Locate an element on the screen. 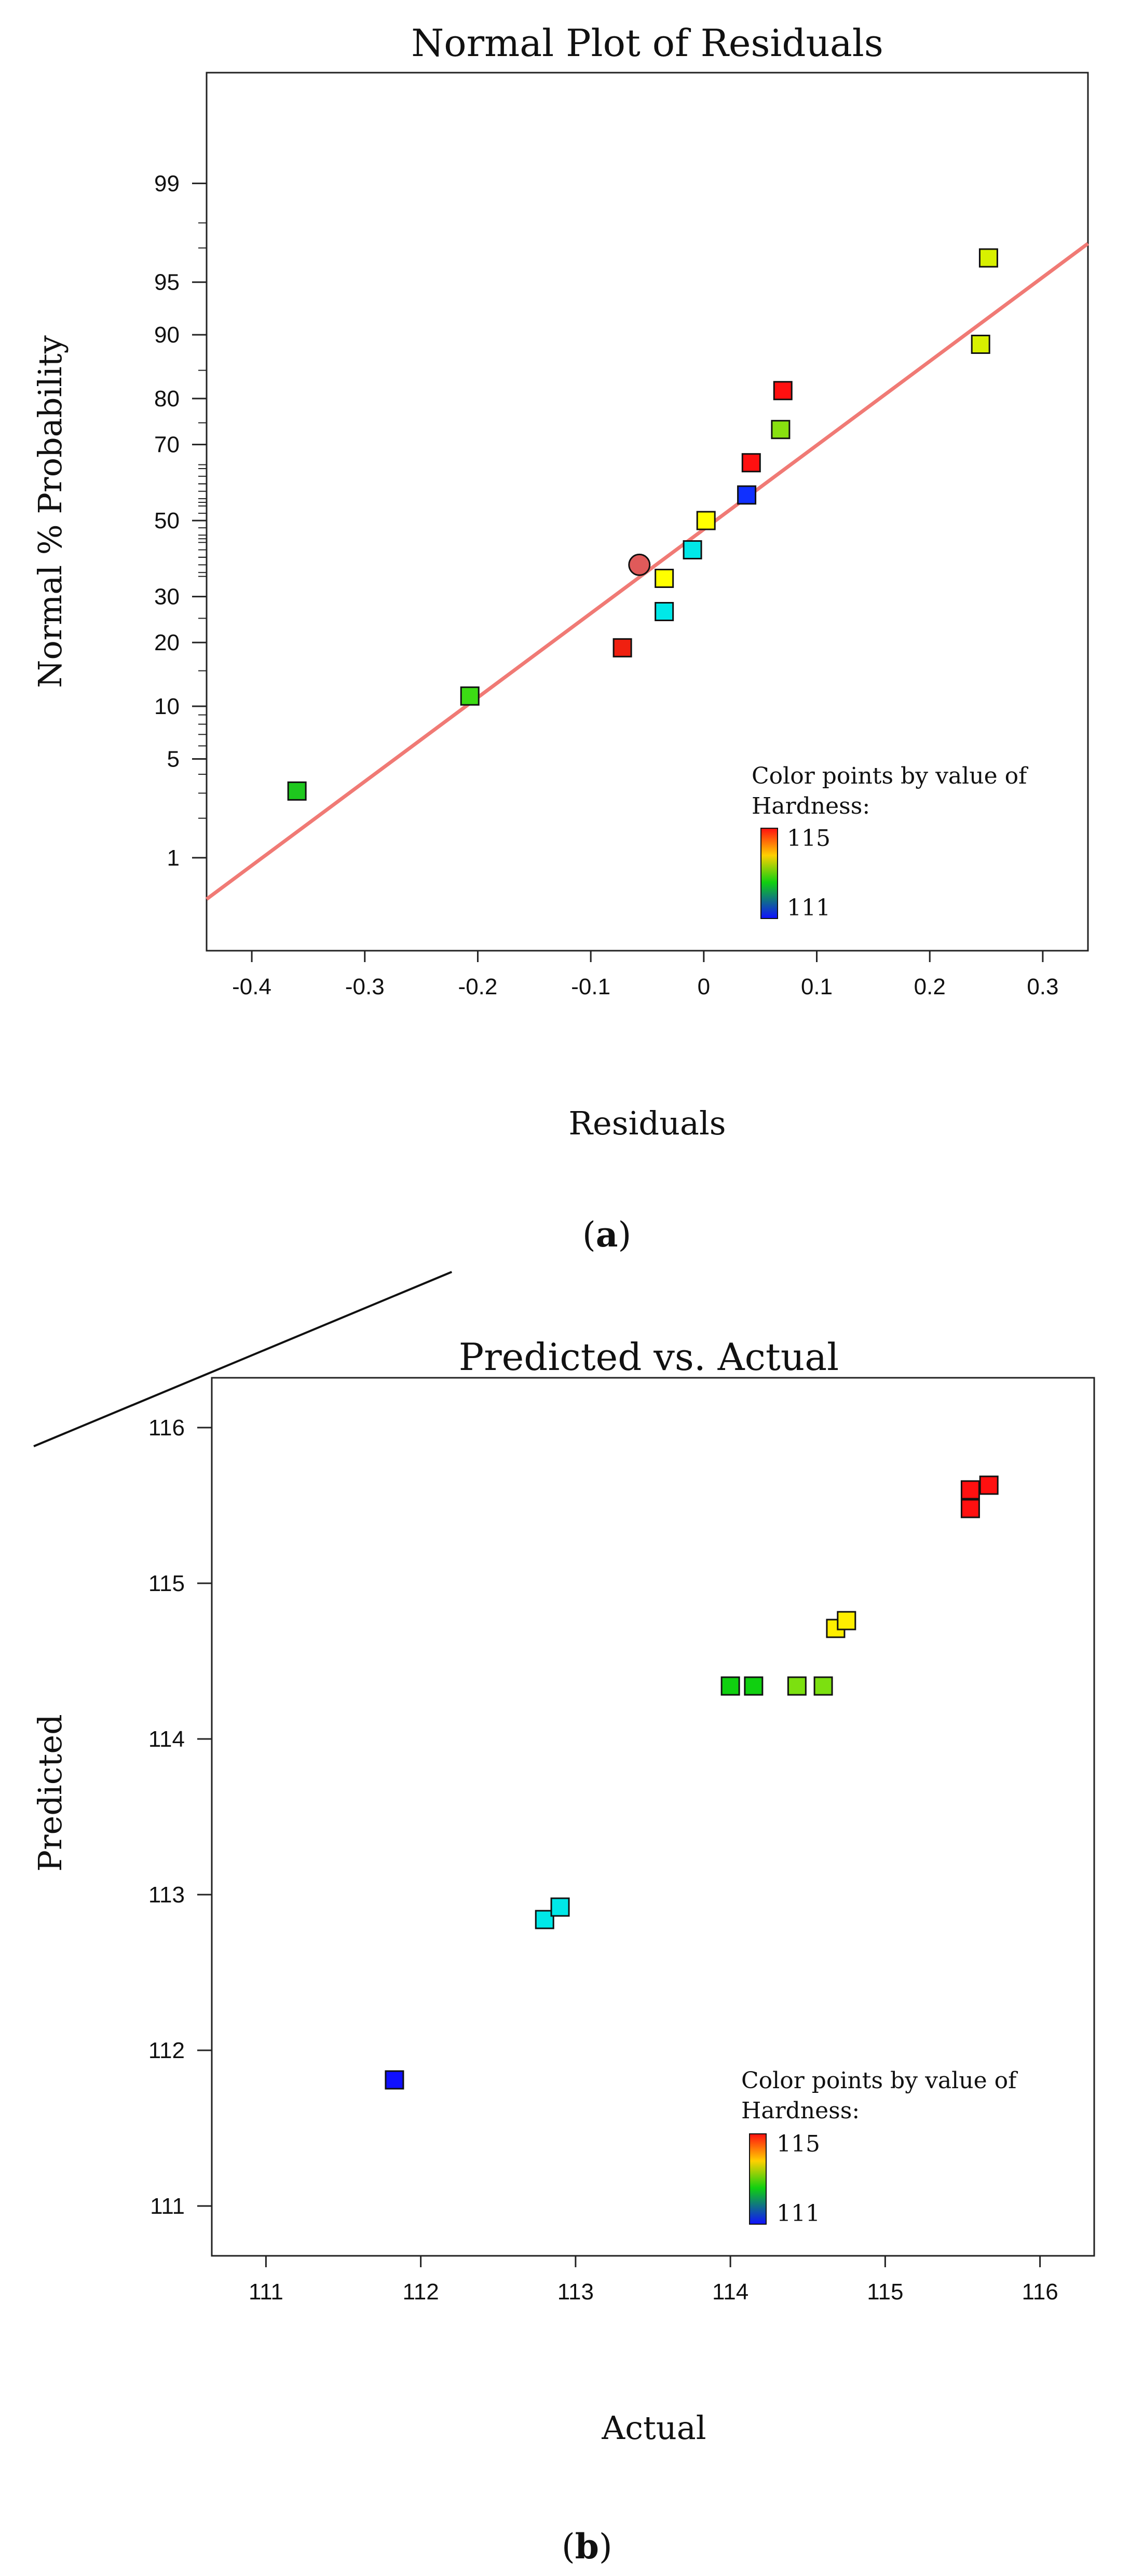 This screenshot has height=2576, width=1130. chart-b-y-label: Predicted is located at coordinates (50, 1793).